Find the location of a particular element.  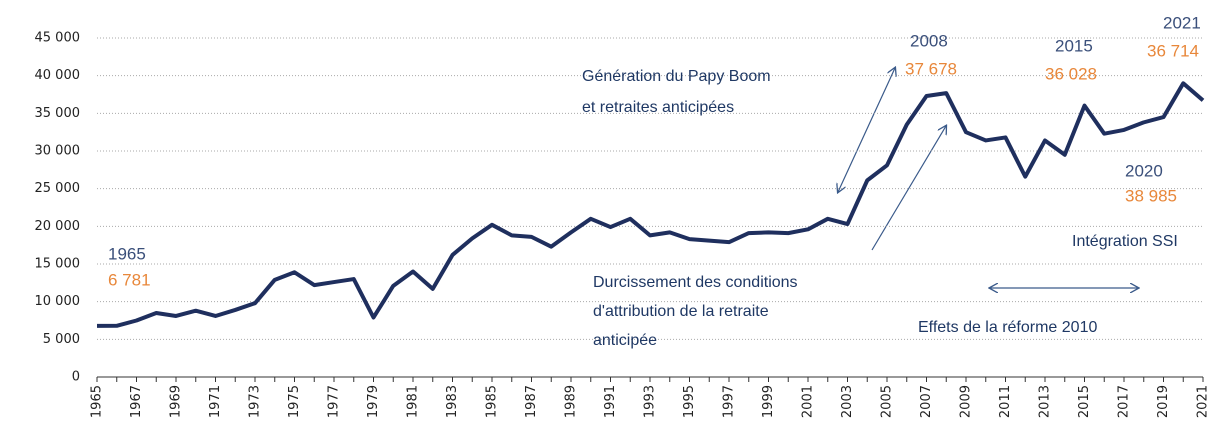

x-tick-label: 1981 is located at coordinates (413, 401).